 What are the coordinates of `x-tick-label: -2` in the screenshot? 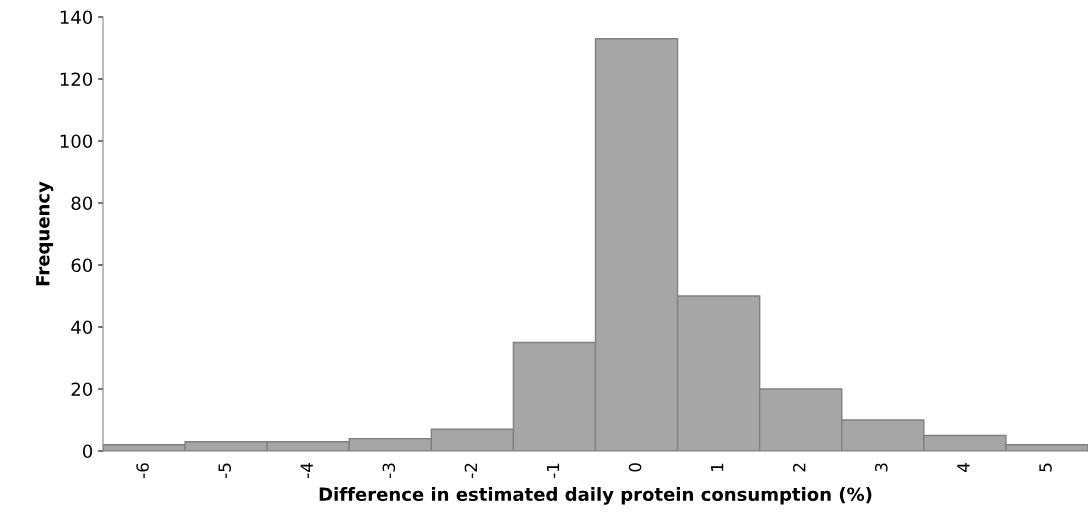 It's located at (470, 470).